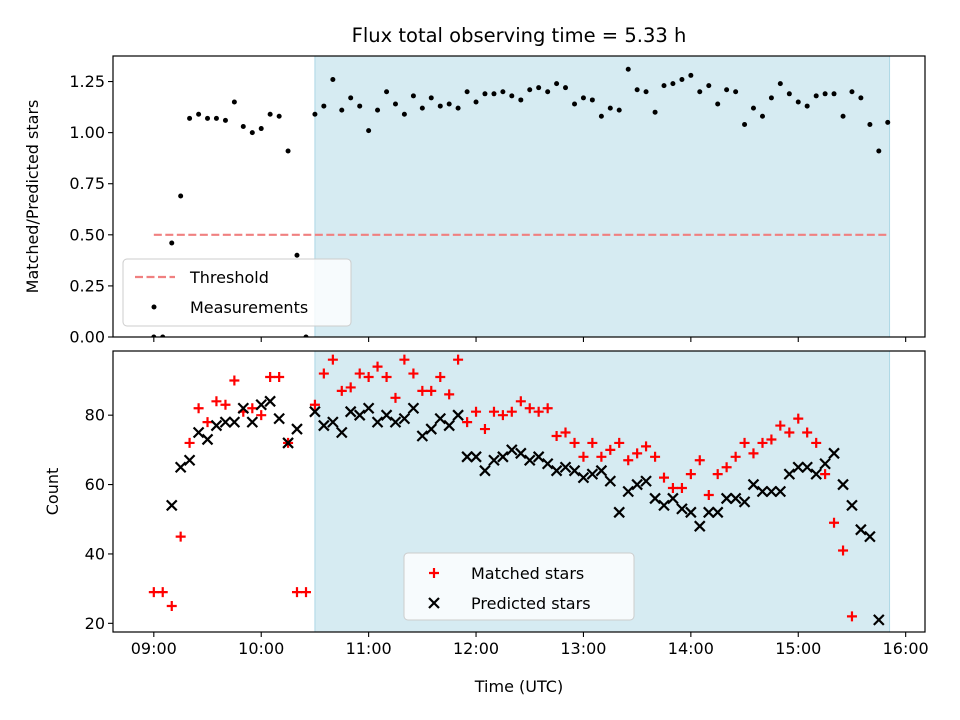 The image size is (960, 720). What do you see at coordinates (434, 573) in the screenshot?
I see `legend-matched-swatch` at bounding box center [434, 573].